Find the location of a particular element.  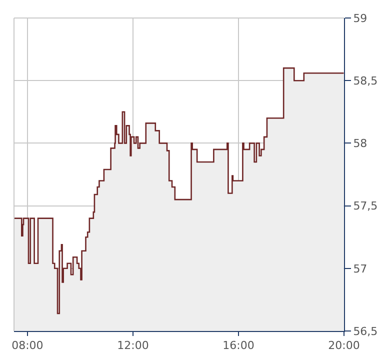

y-tick-label: 56,5 is located at coordinates (365, 331).